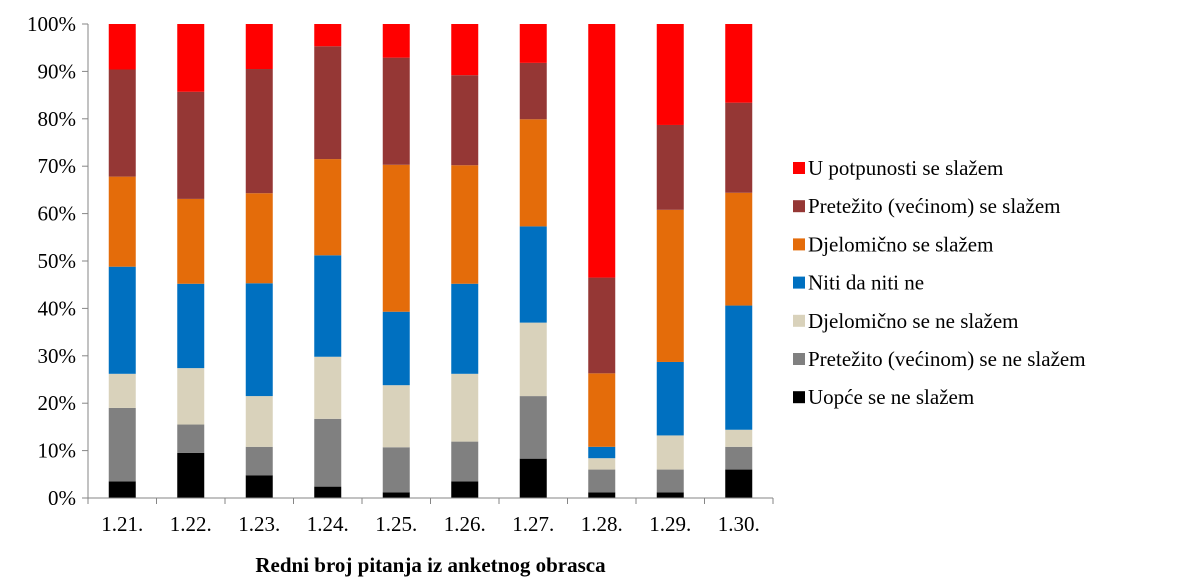  Describe the element at coordinates (57, 308) in the screenshot. I see `y-tick-label: 40%` at that location.